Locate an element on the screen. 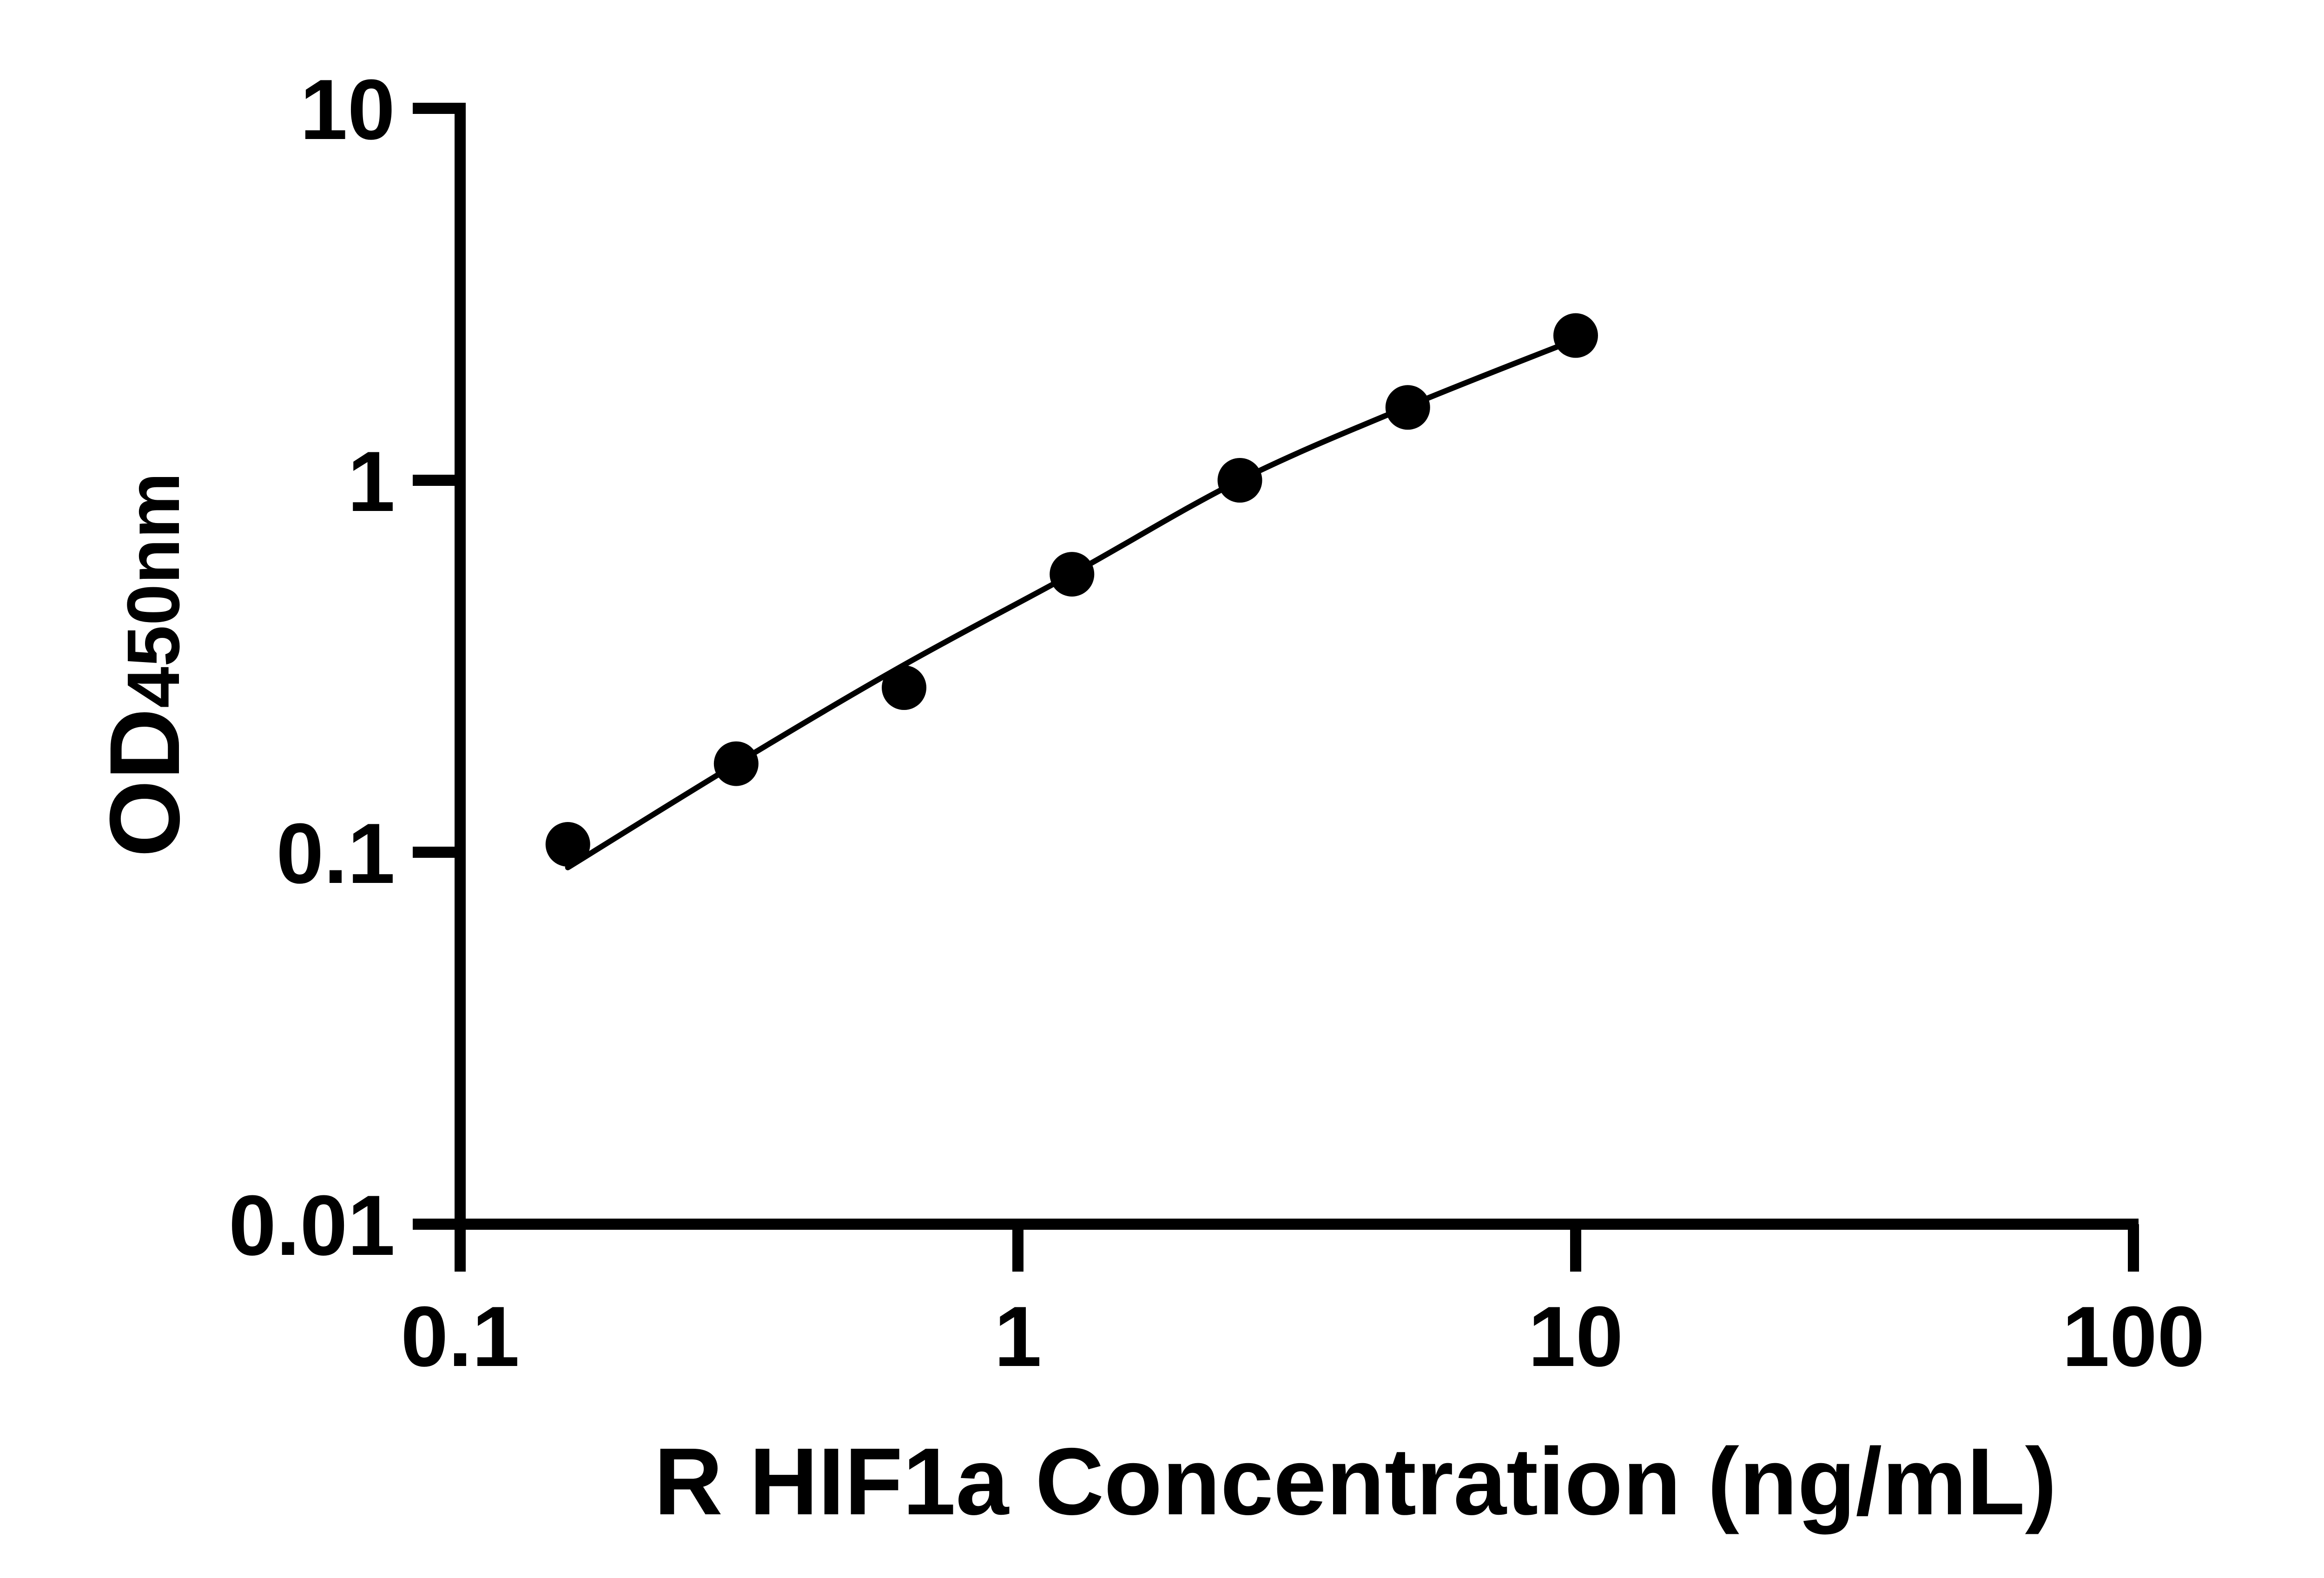 This screenshot has height=1578, width=2324. y-tick-label: 10 is located at coordinates (347, 109).